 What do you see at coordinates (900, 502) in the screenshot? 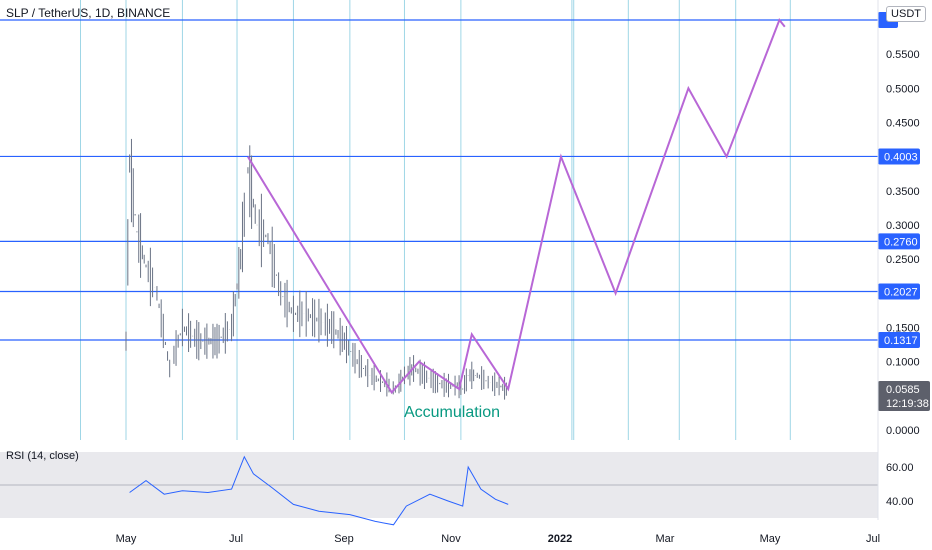
I see `rsi-tick-label: 40.00` at bounding box center [900, 502].